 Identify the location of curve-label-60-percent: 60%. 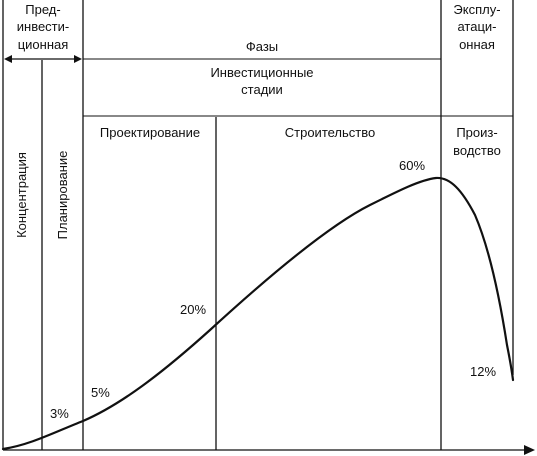
(412, 165).